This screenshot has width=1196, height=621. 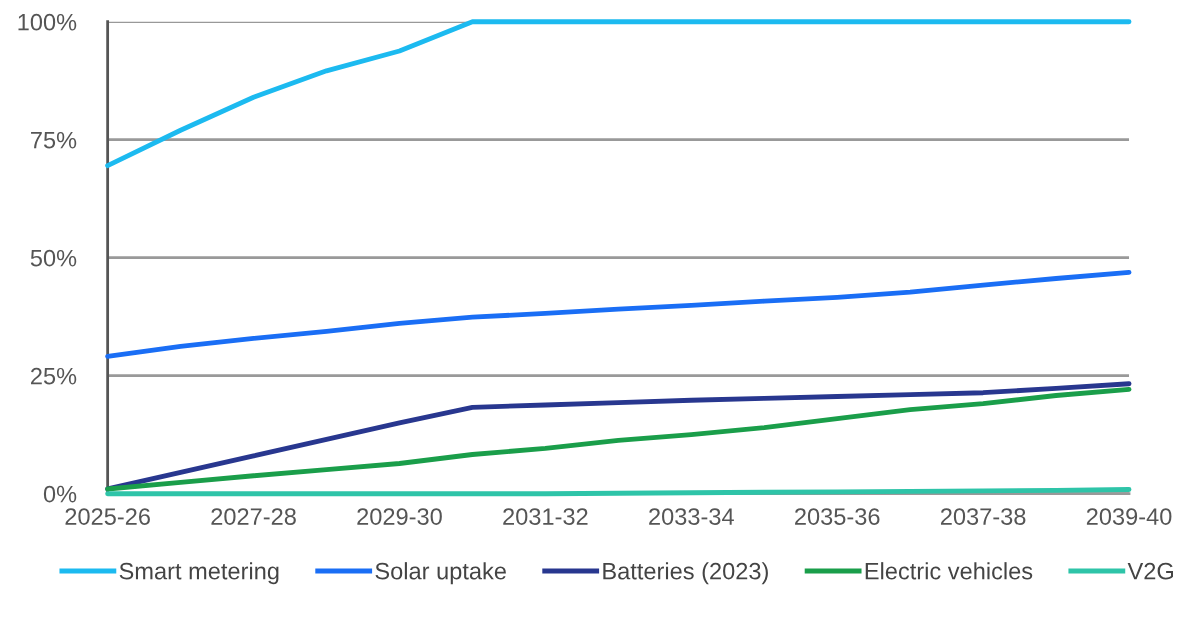 I want to click on y-tick-label: 0%, so click(x=60, y=494).